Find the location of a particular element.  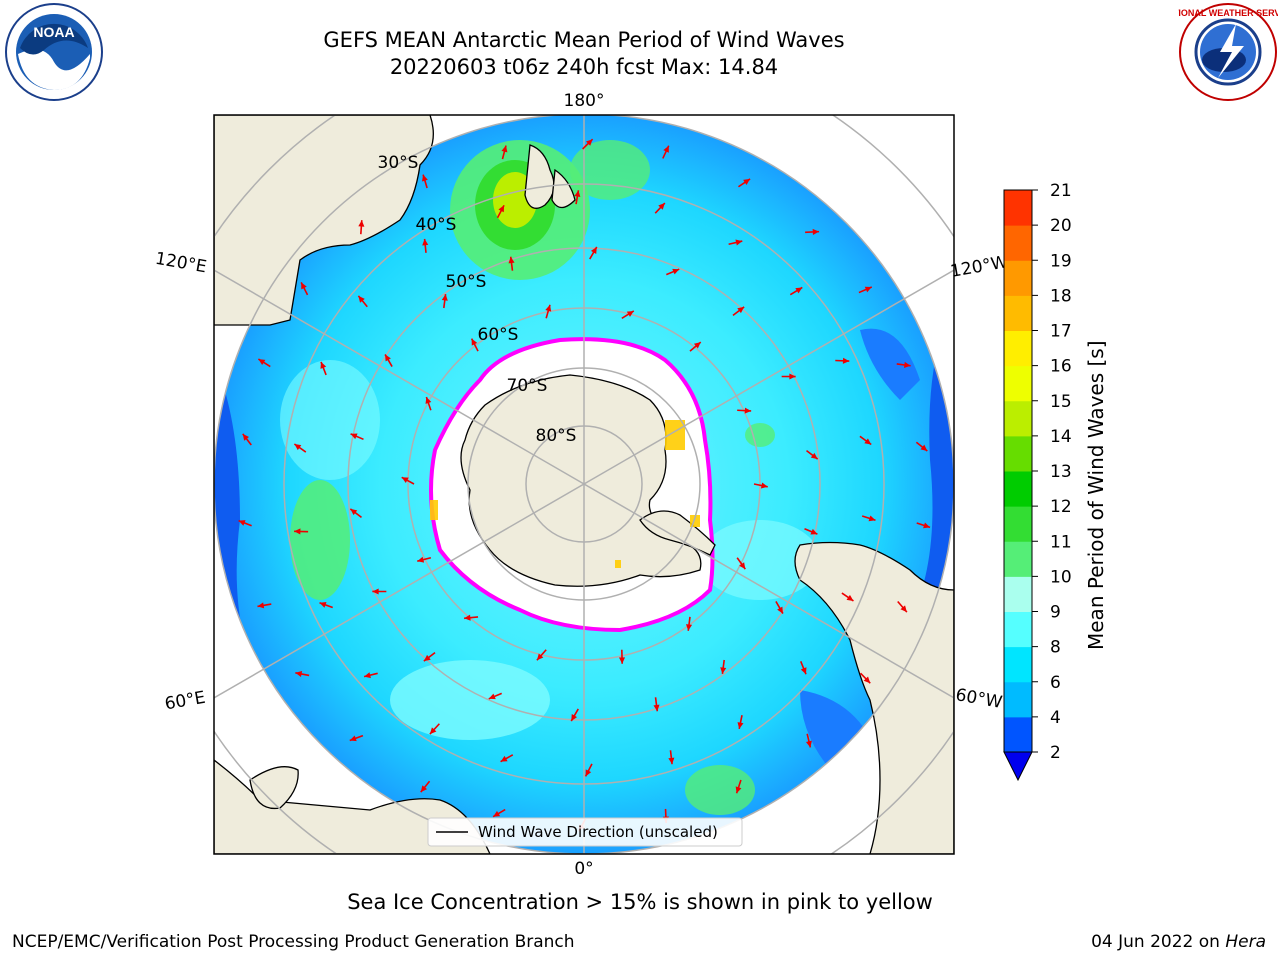

colorbar-tick-label: 12 is located at coordinates (1061, 507).